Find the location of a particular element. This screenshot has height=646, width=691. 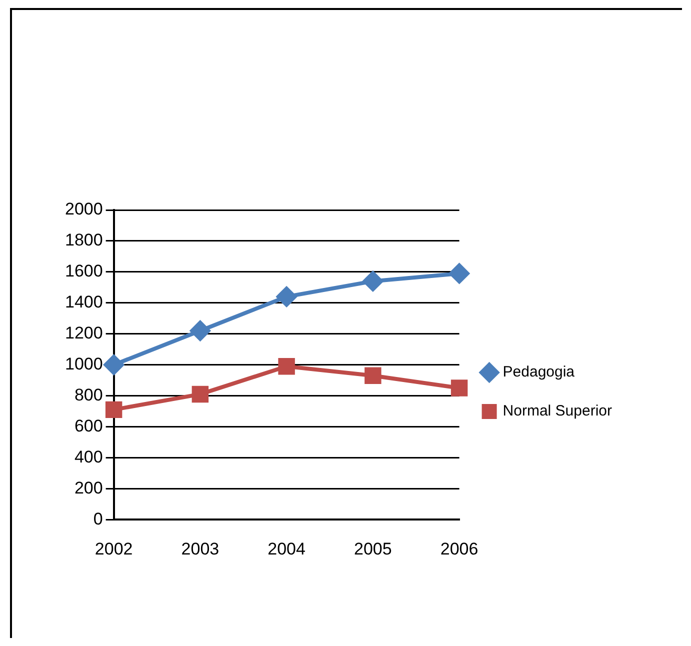

x-tick-label: 2004 is located at coordinates (287, 548).